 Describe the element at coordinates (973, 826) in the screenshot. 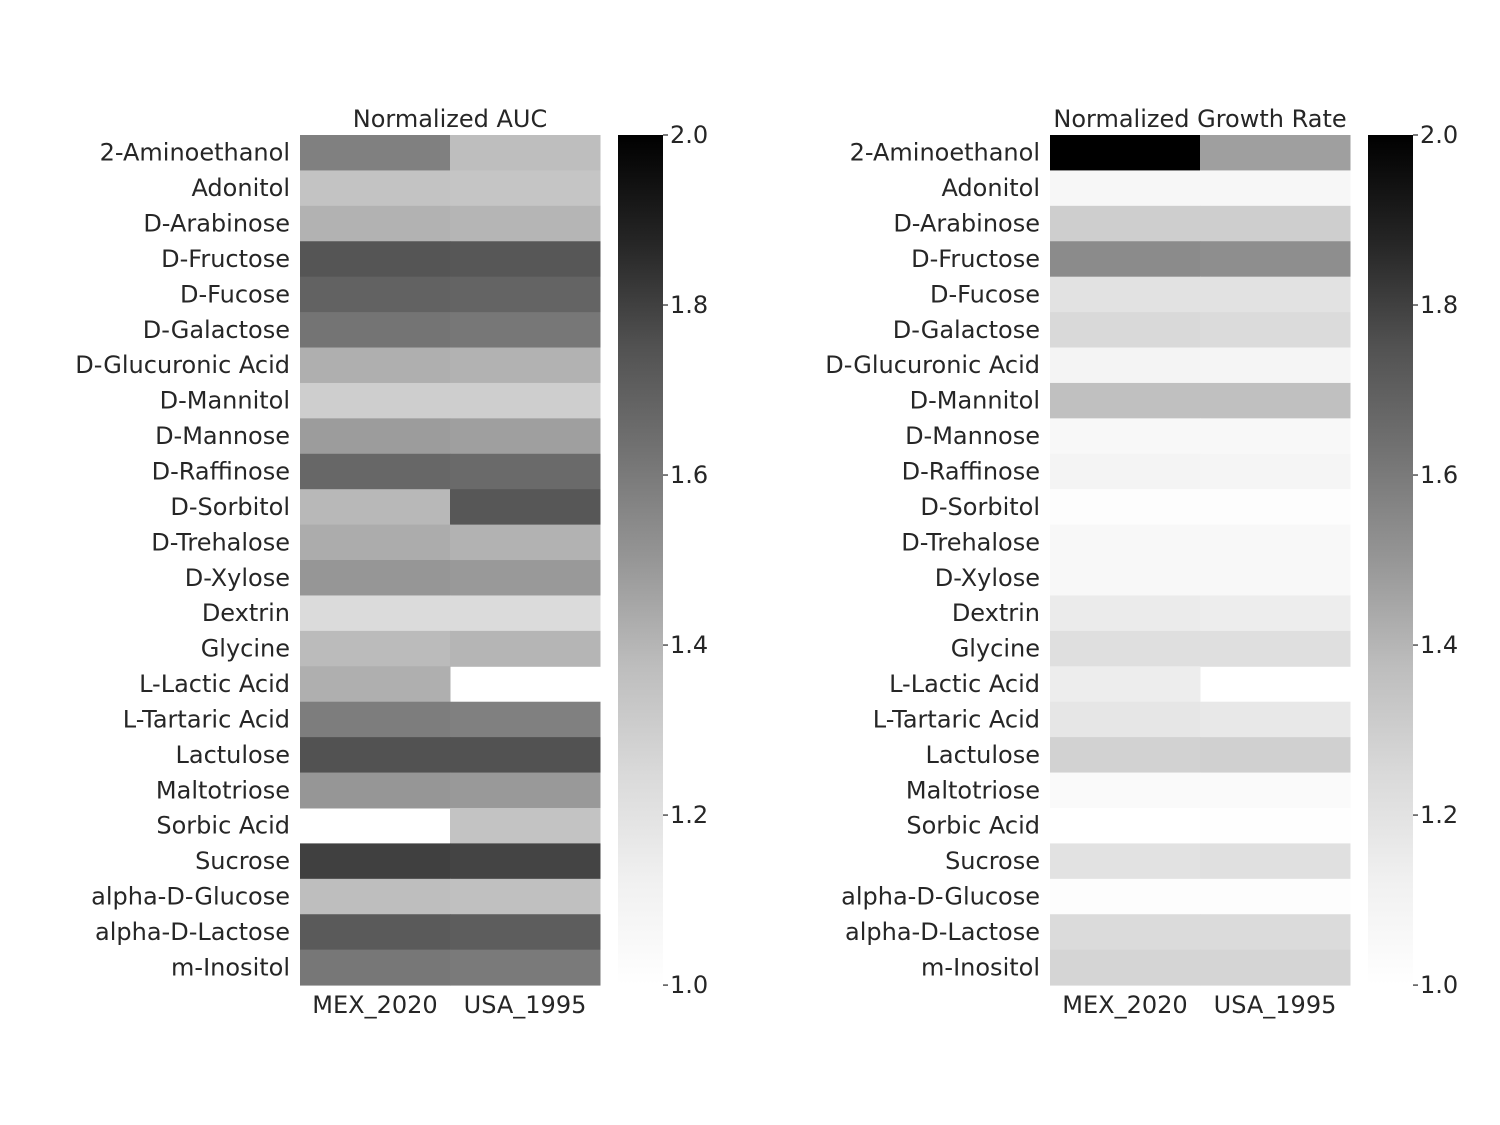

I see `row-label: Sorbic Acid` at that location.